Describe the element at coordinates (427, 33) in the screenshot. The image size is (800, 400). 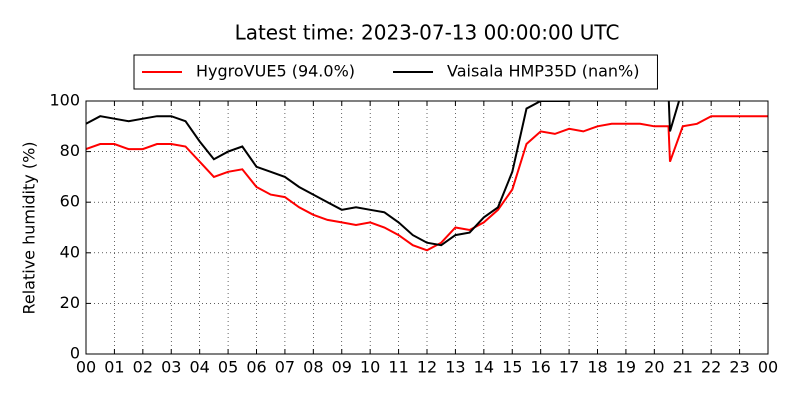
I see `chart-title: Latest time: 2023-07-13 00:00:00 UTC` at that location.